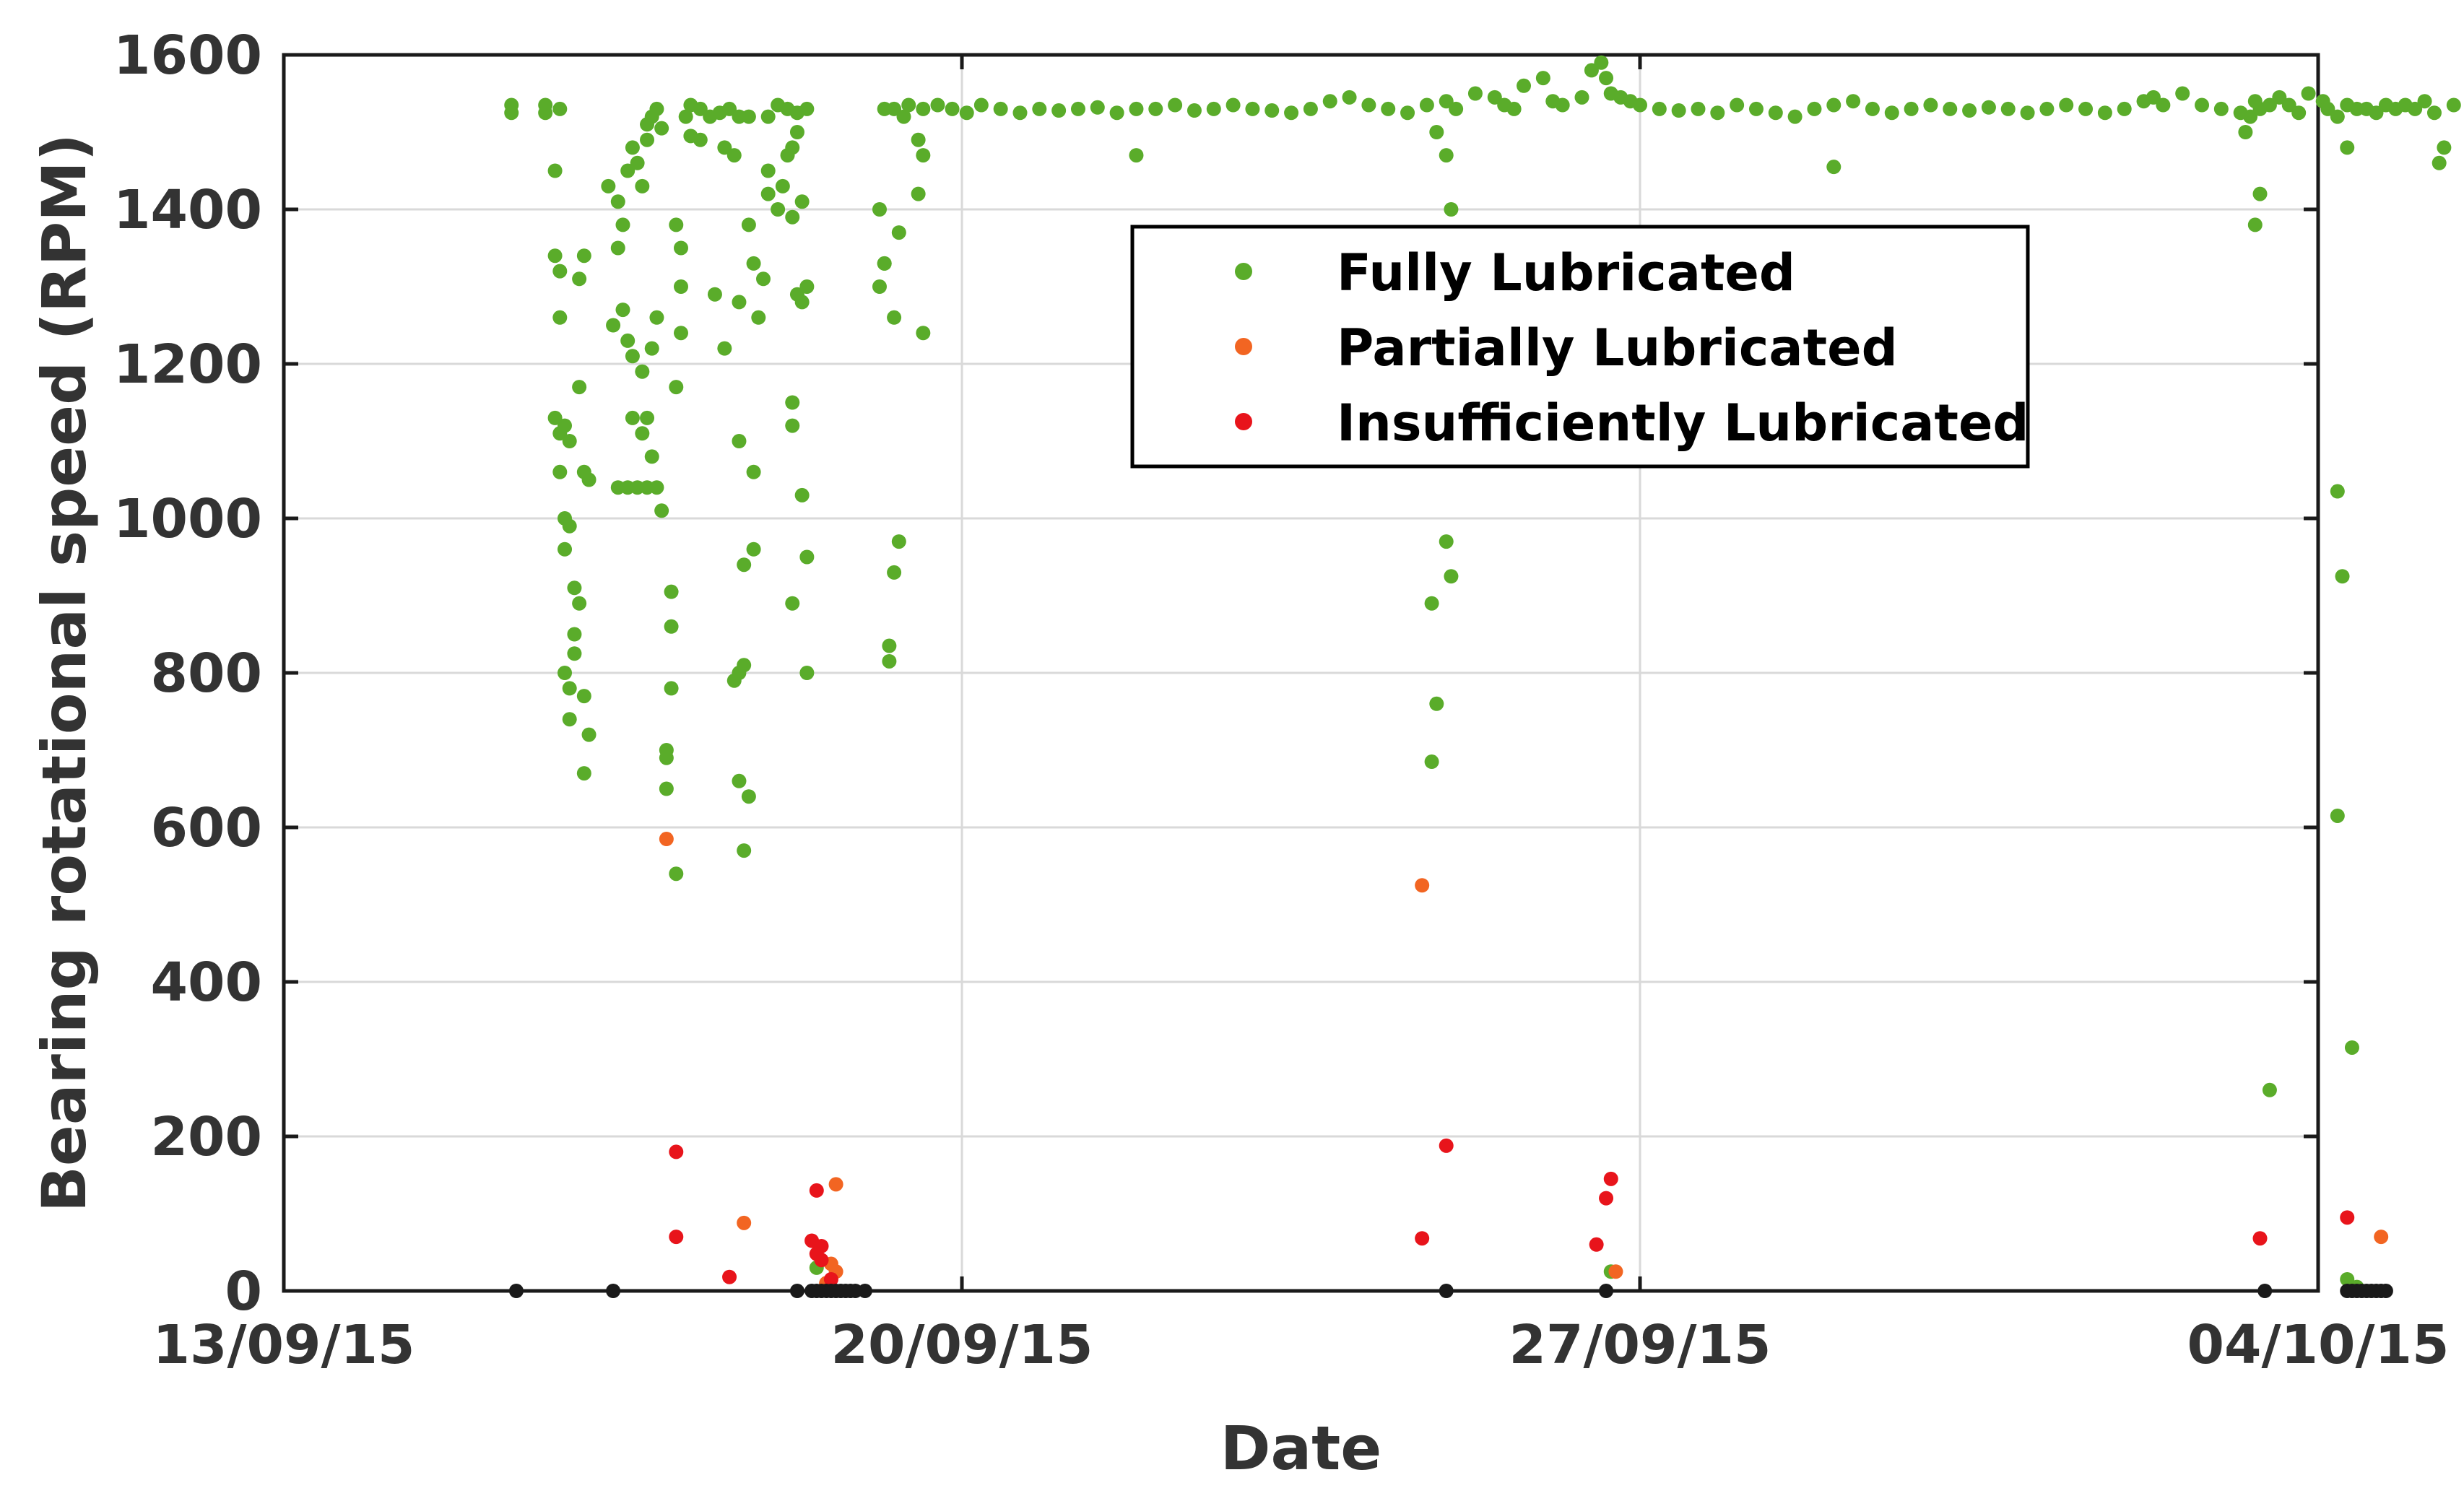 This screenshot has height=1501, width=2464. What do you see at coordinates (244, 1292) in the screenshot?
I see `y-tick-label: 0` at bounding box center [244, 1292].